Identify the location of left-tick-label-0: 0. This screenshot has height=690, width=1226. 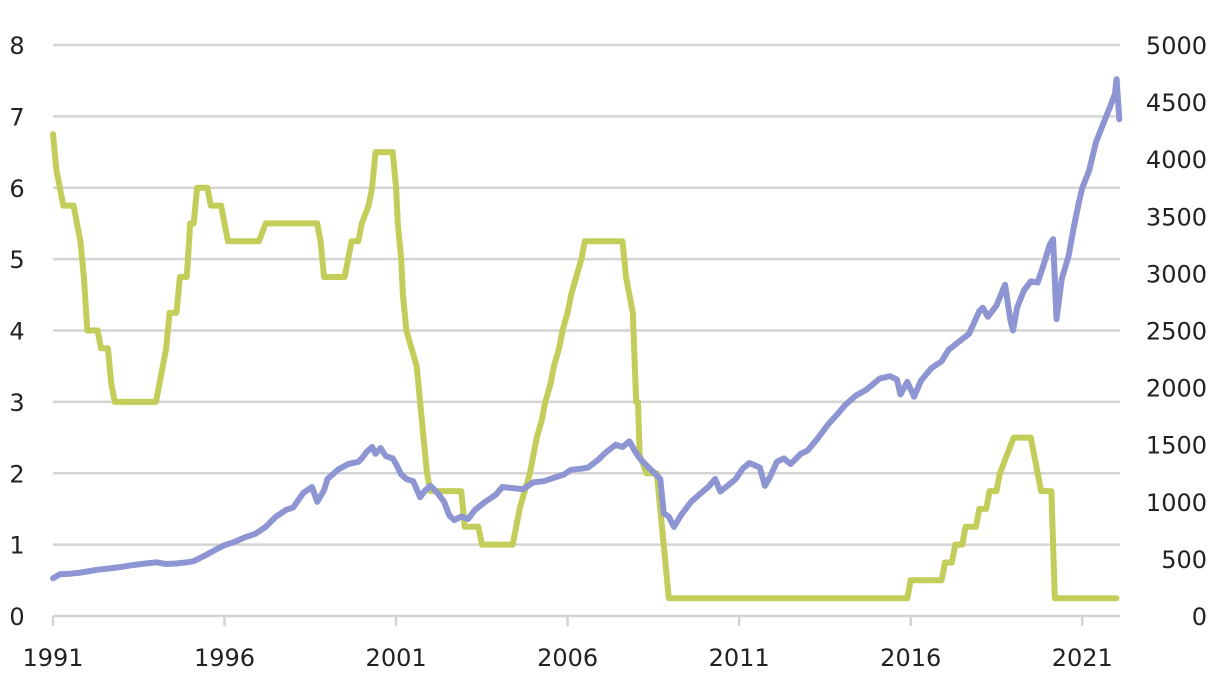
(16, 617).